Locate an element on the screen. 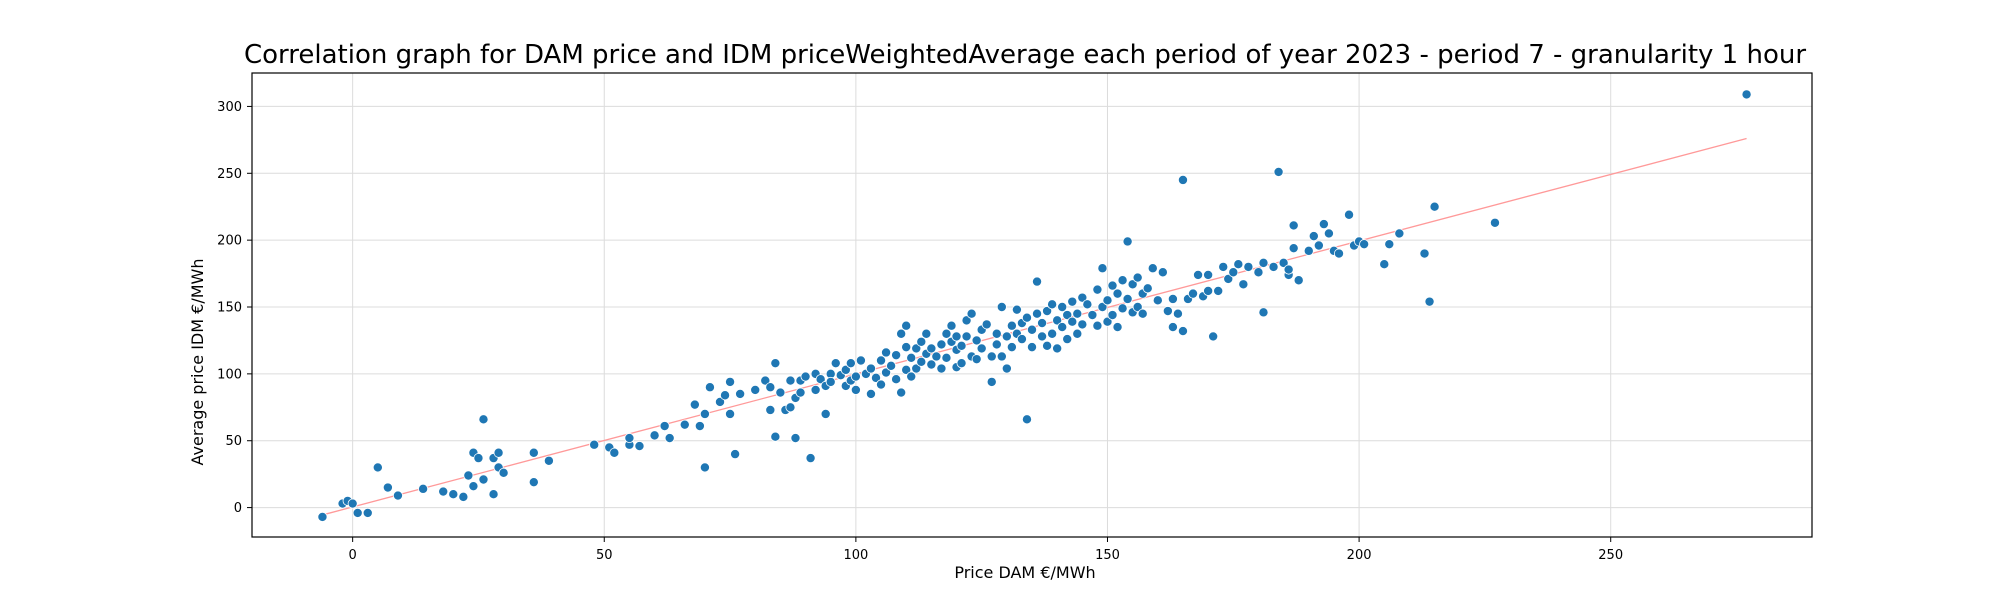  y-tick-label: 250 is located at coordinates (229, 174).